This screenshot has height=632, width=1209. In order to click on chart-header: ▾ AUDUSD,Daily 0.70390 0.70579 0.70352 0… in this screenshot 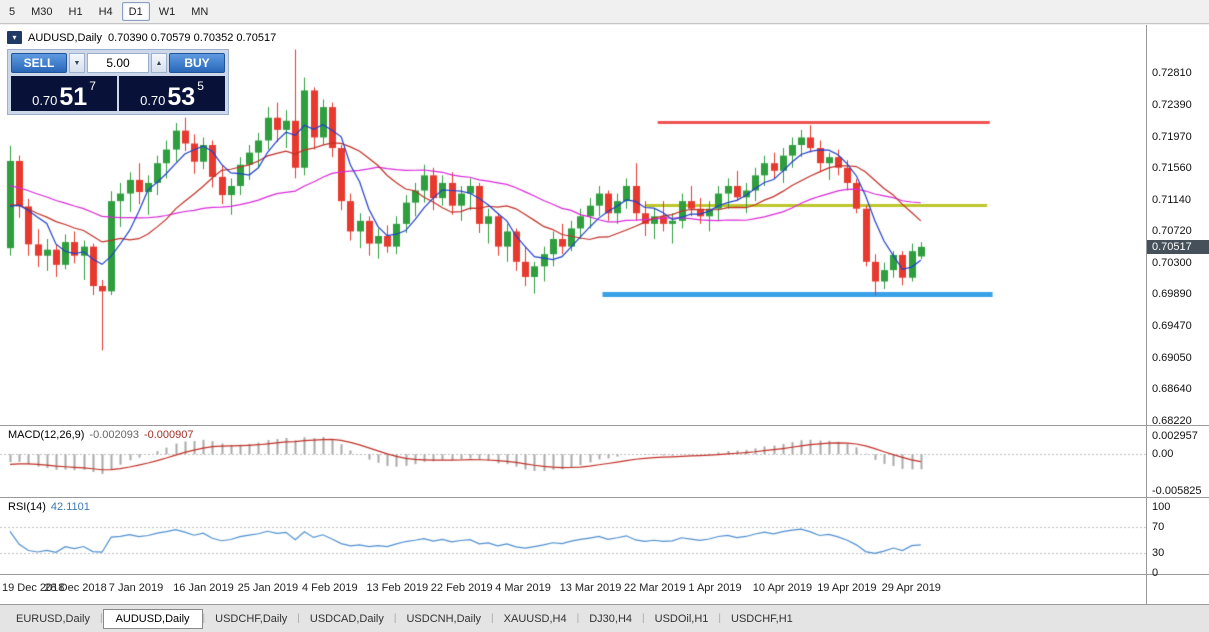, I will do `click(141, 37)`.